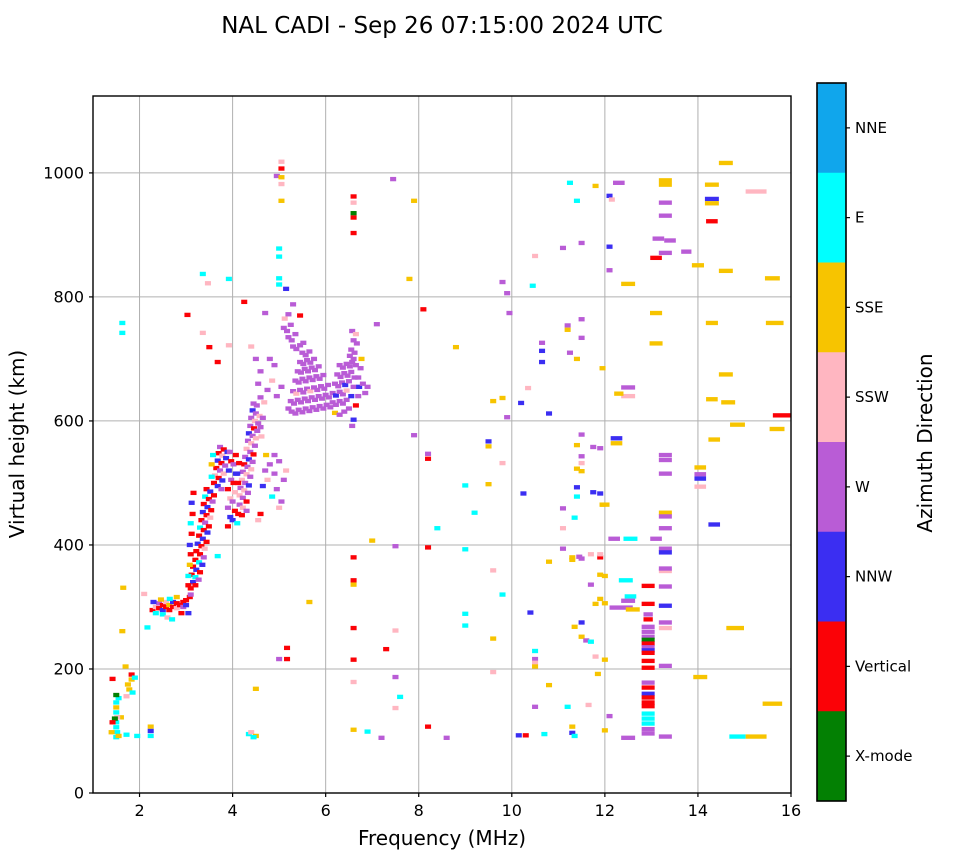  Describe the element at coordinates (68, 296) in the screenshot. I see `y-tick-label: 800` at that location.